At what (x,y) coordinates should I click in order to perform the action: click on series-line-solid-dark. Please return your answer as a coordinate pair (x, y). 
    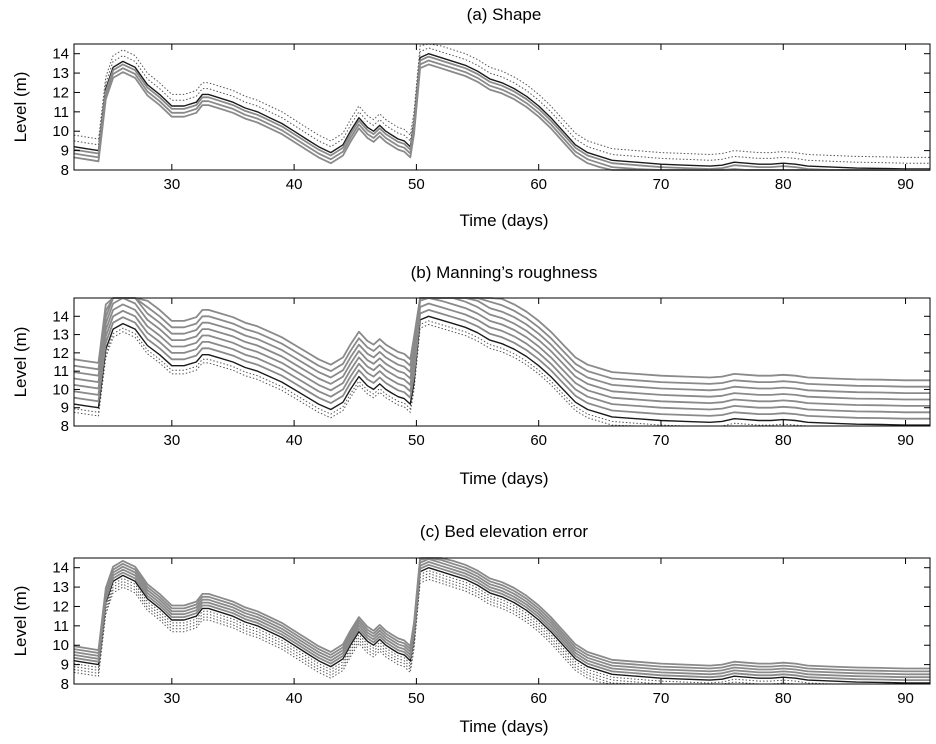
    Looking at the image, I should click on (501, 370).